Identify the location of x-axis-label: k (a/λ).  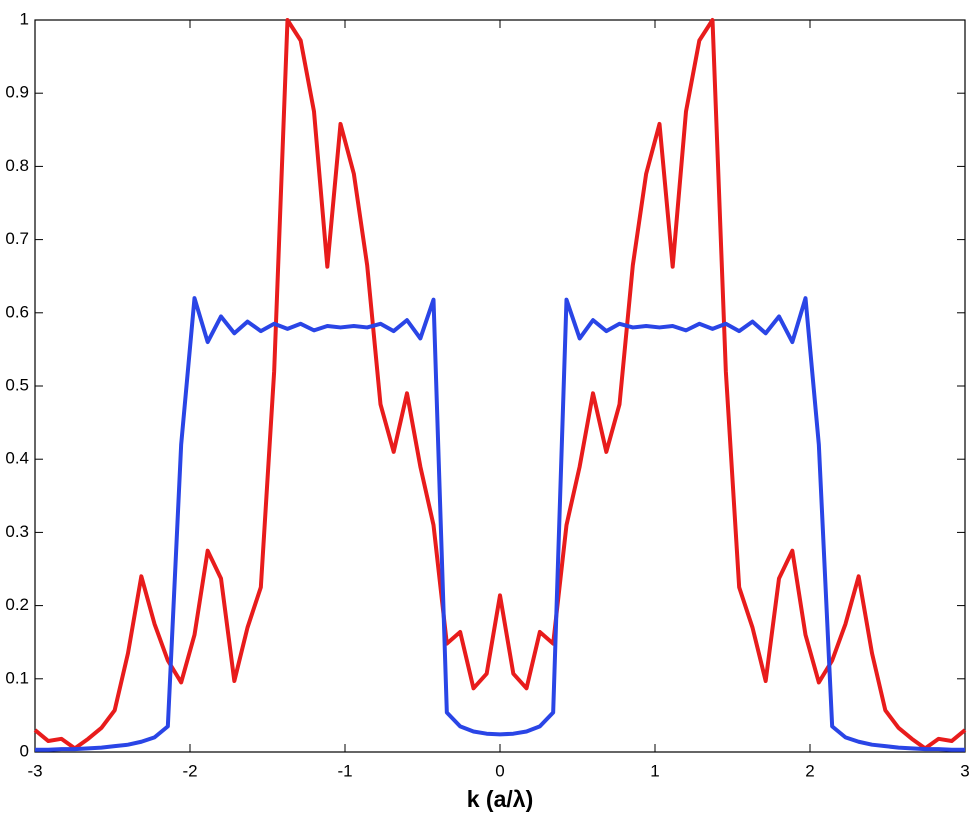
(500, 799).